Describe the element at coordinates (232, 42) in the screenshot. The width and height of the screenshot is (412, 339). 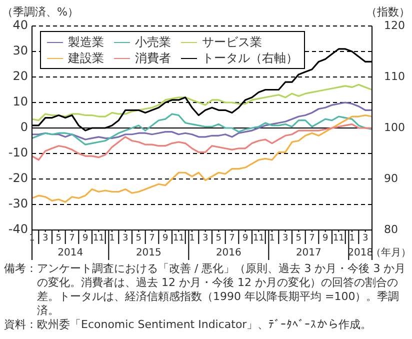
I see `legend-label: サービス業` at that location.